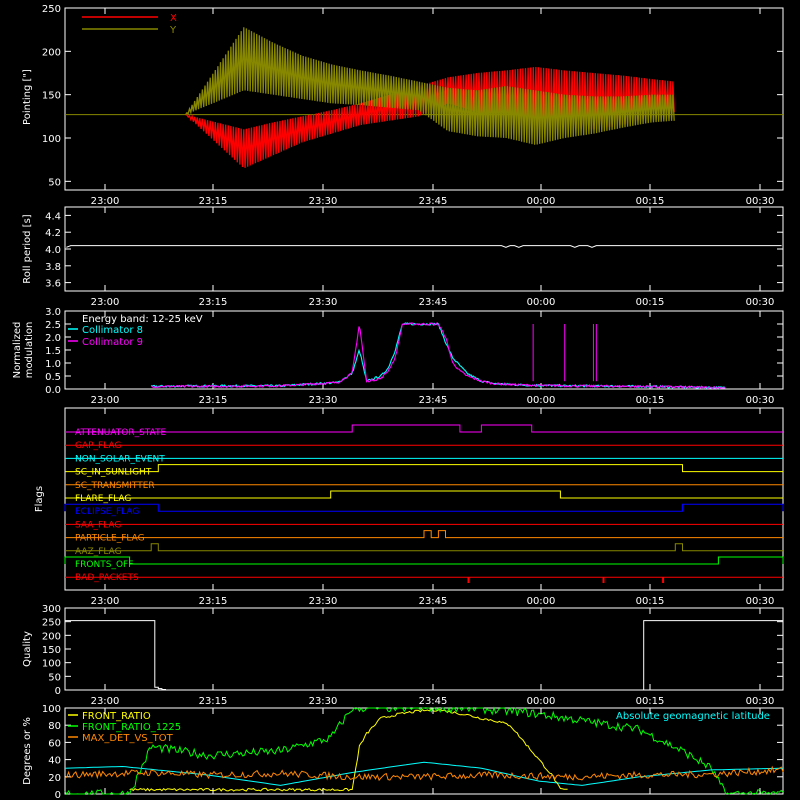 The image size is (800, 800). Describe the element at coordinates (53, 216) in the screenshot. I see `y-tick-label: 4.4` at that location.